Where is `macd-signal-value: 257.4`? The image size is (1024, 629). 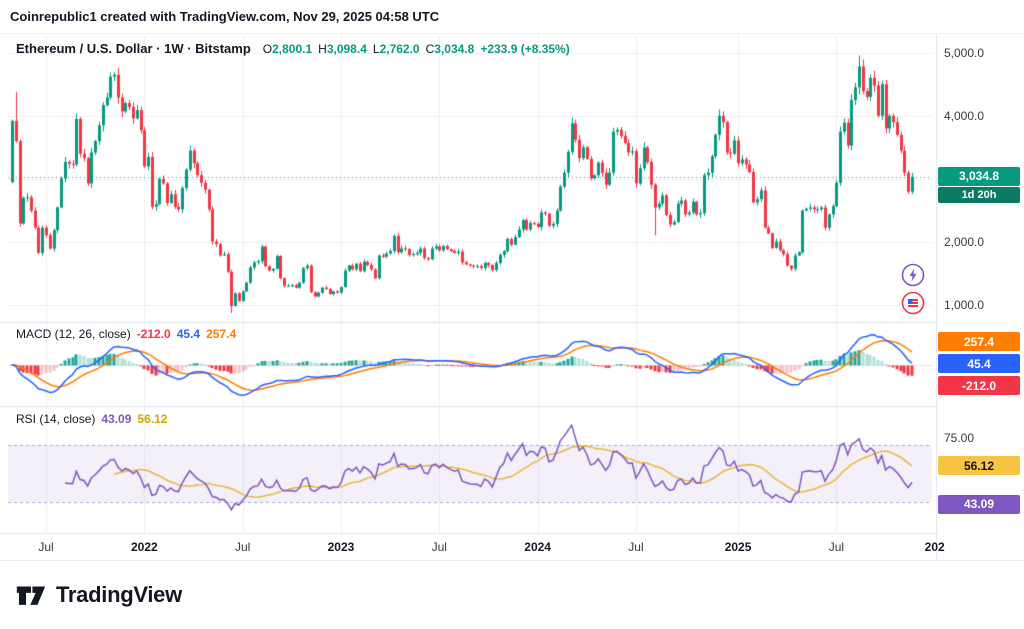 macd-signal-value: 257.4 is located at coordinates (221, 334).